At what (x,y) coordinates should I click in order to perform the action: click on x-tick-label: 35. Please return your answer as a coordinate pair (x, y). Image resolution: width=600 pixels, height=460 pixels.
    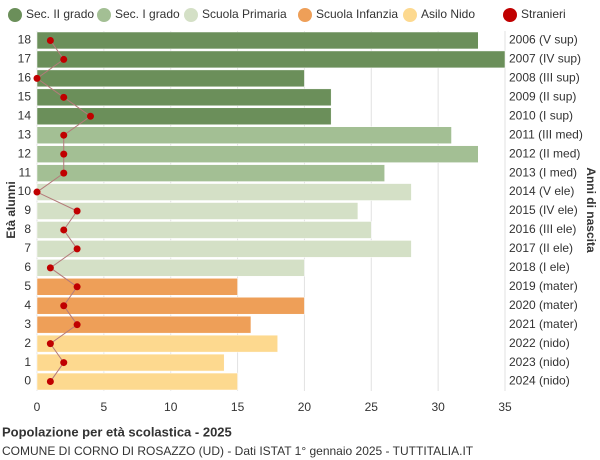
    Looking at the image, I should click on (505, 407).